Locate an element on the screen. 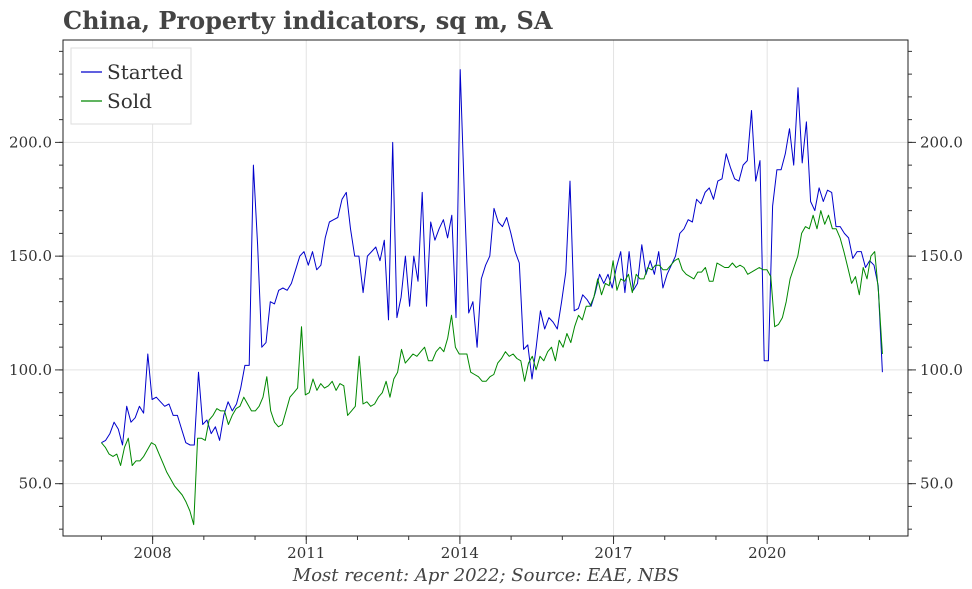  legend-label-started: Started is located at coordinates (145, 72).